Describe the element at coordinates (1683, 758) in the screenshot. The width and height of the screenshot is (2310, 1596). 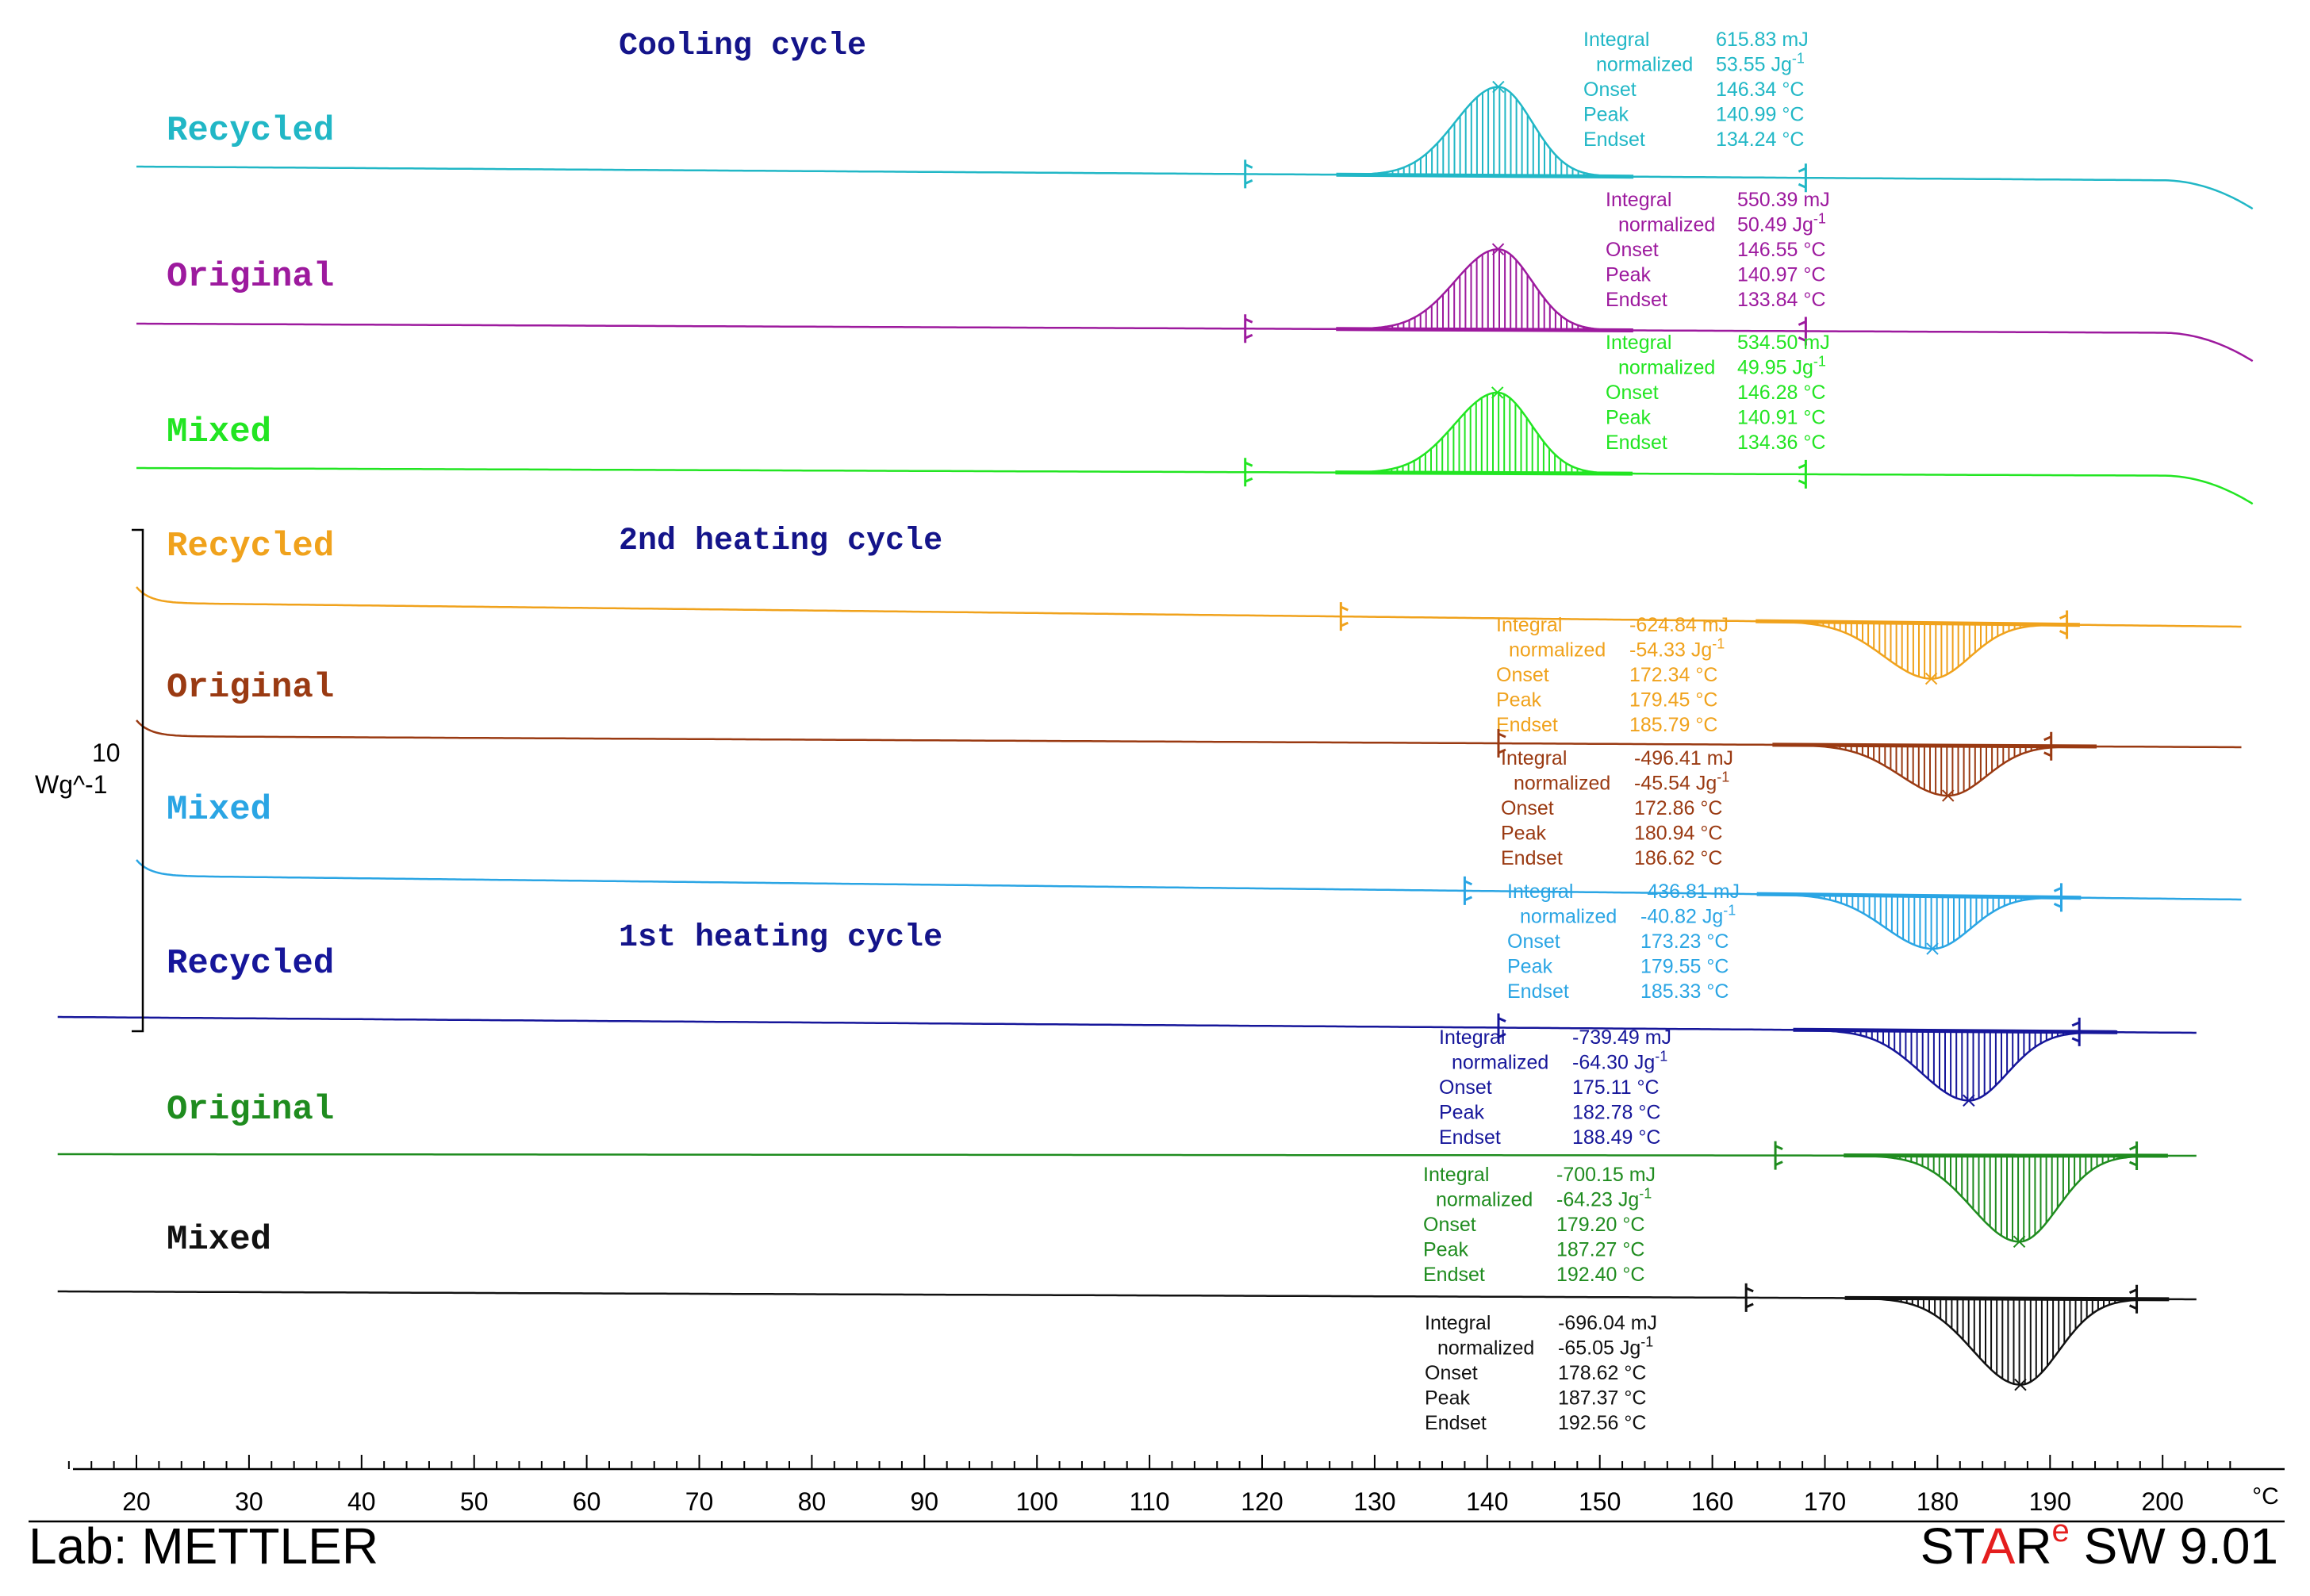
I see `result-value-4-0: -496.41 mJ` at that location.